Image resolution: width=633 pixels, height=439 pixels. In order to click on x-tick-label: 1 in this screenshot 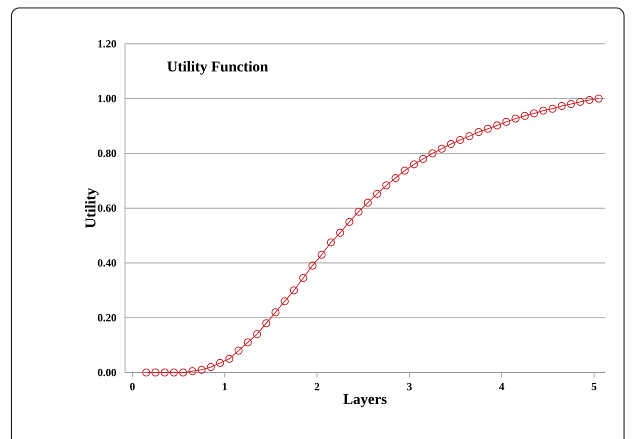, I will do `click(224, 386)`.